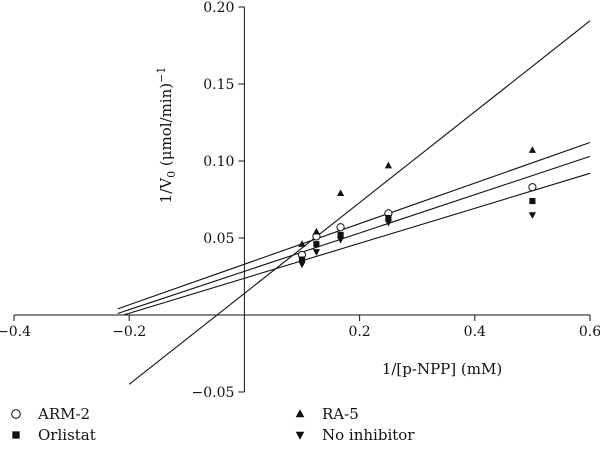 Image resolution: width=600 pixels, height=453 pixels. I want to click on x-tick-label: 0.6, so click(589, 332).